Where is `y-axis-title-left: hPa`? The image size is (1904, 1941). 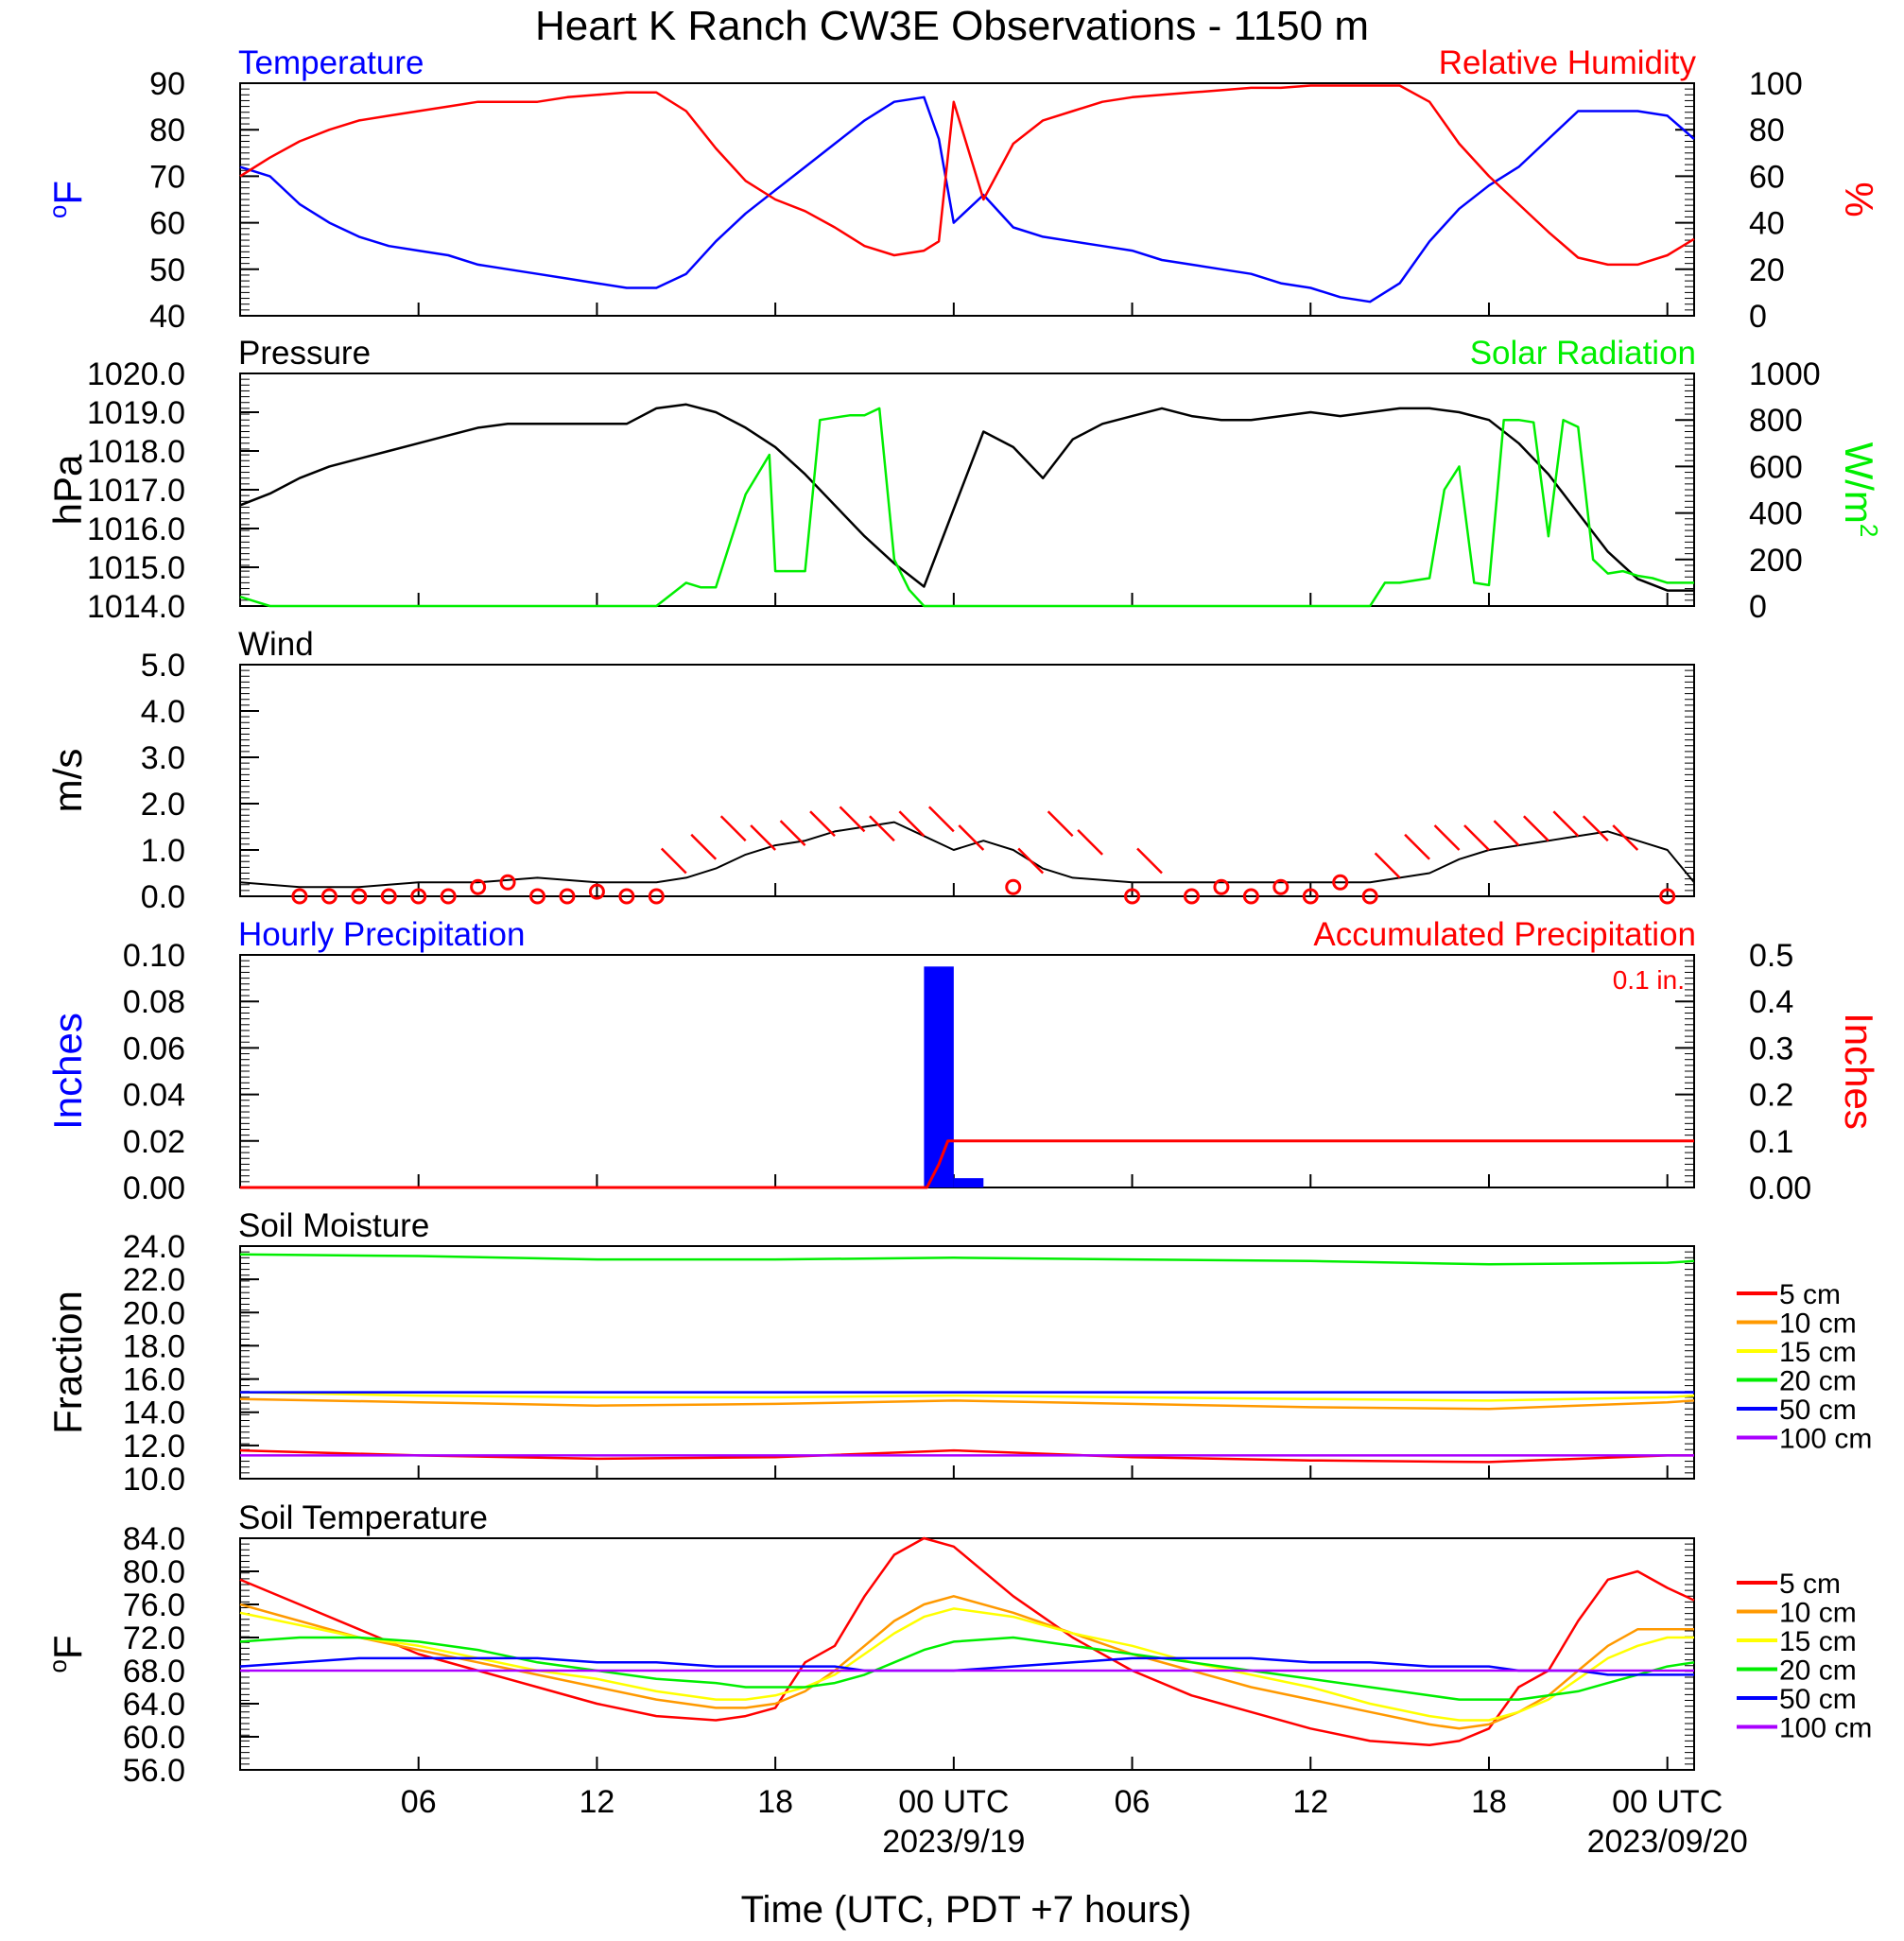
y-axis-title-left: hPa is located at coordinates (67, 490).